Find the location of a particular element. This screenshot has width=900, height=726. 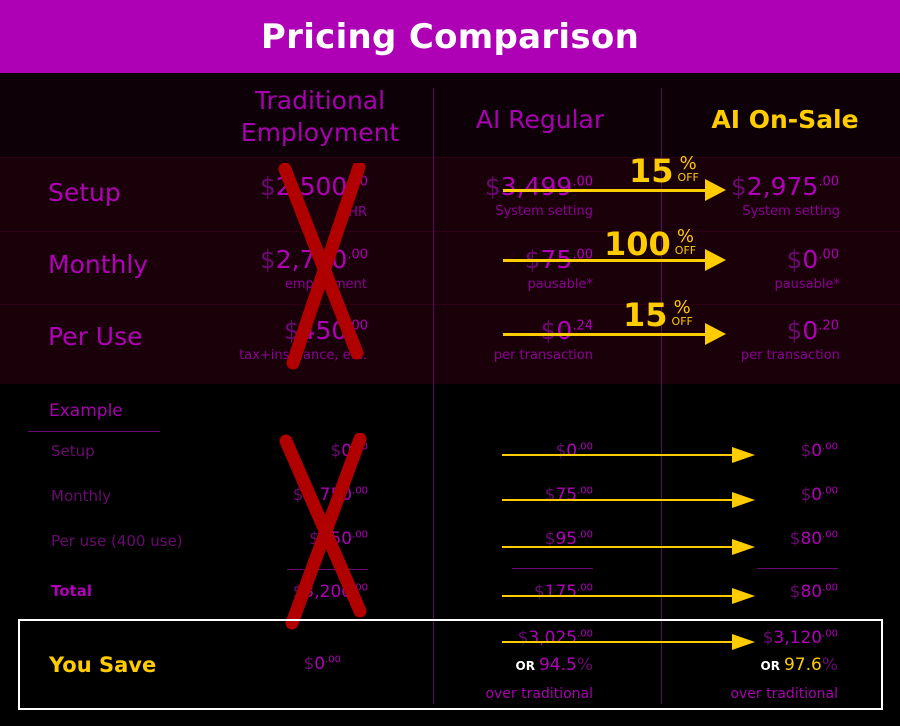

example-sale-monthly: $0.00 is located at coordinates (819, 495).